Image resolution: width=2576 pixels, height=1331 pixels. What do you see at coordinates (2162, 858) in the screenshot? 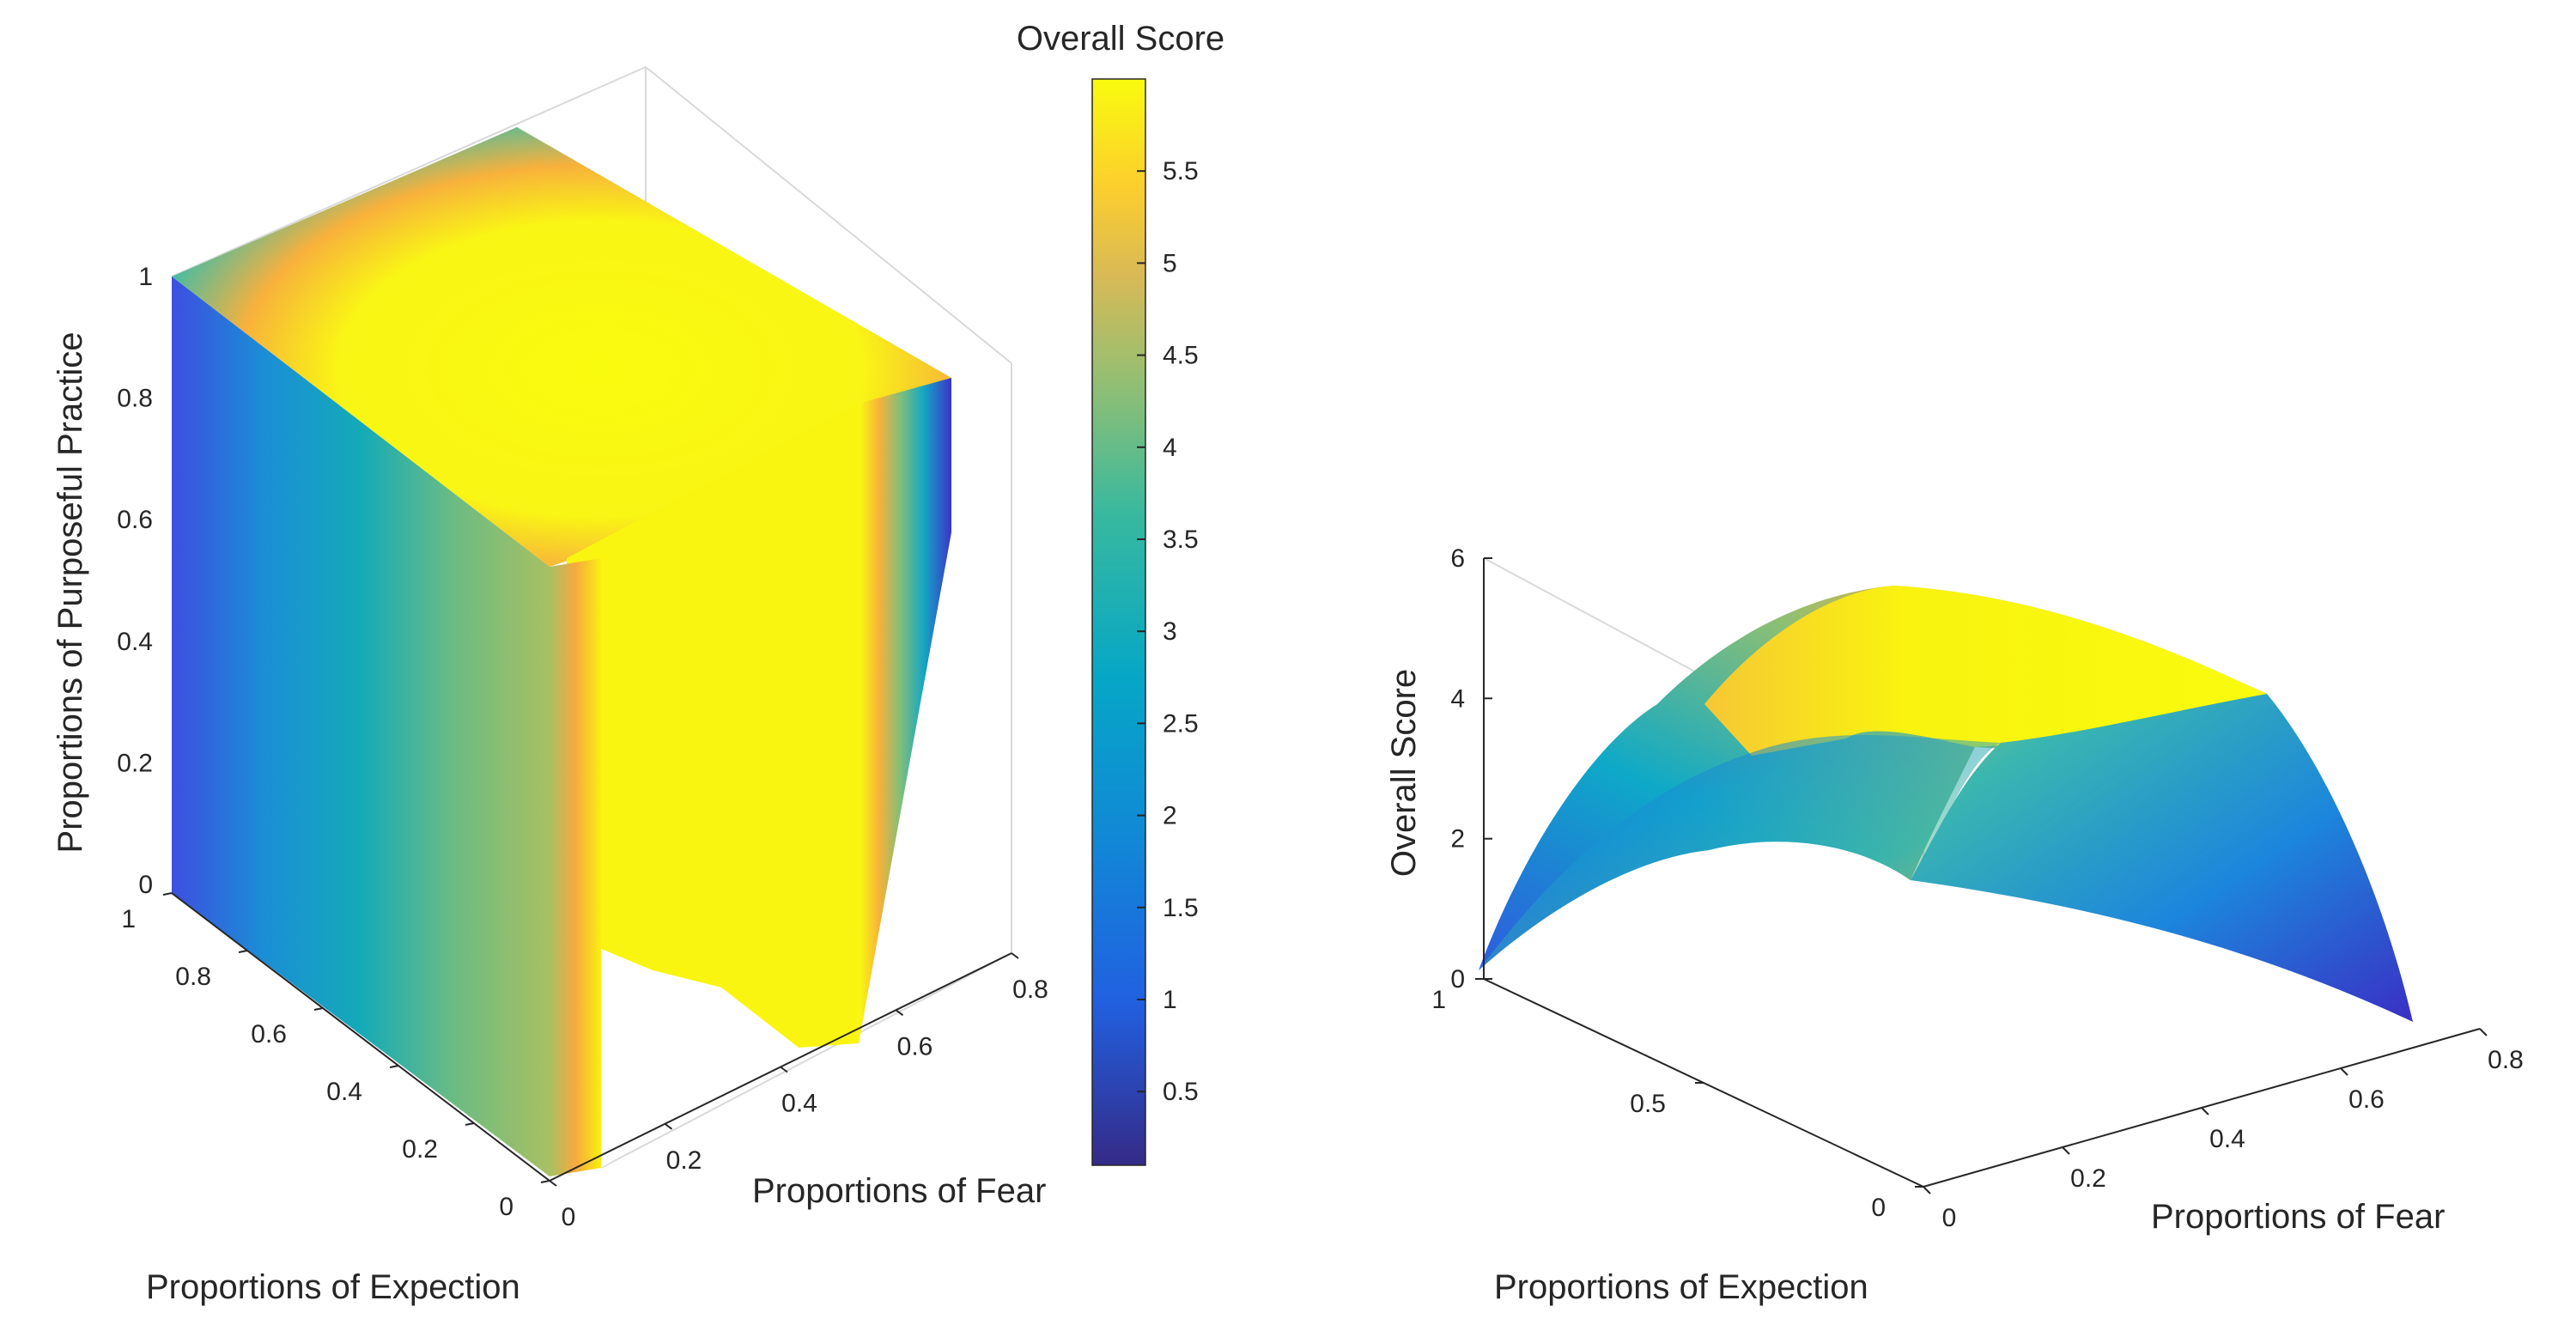
I see `right-surface-front-right` at bounding box center [2162, 858].